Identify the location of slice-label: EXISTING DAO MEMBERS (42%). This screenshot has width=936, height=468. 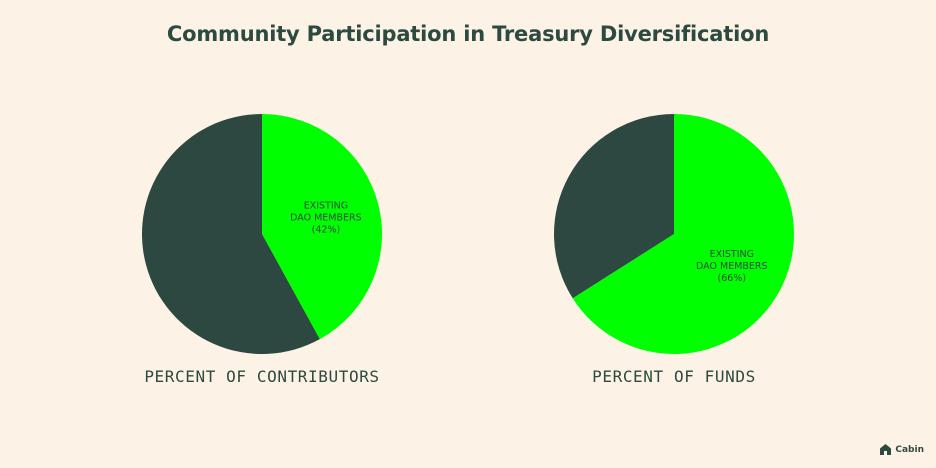
(326, 218).